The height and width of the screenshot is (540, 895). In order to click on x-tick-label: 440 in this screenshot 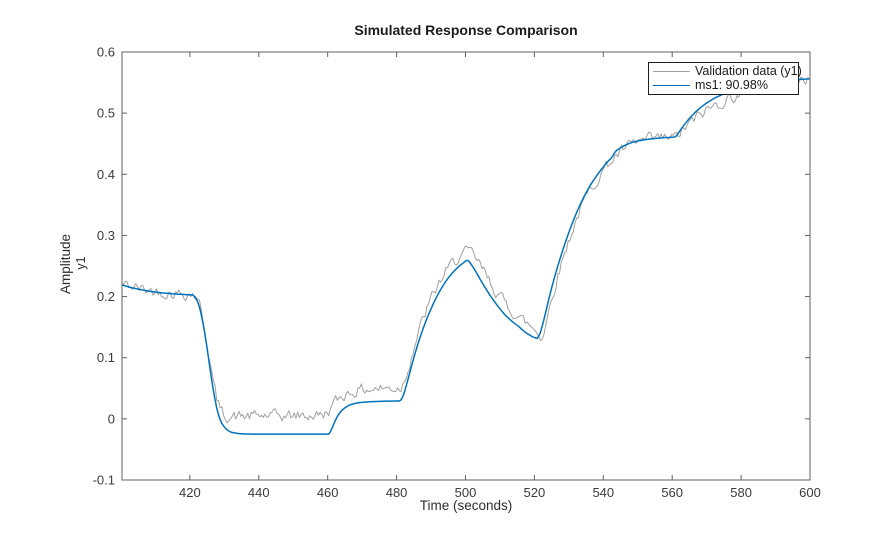, I will do `click(259, 492)`.